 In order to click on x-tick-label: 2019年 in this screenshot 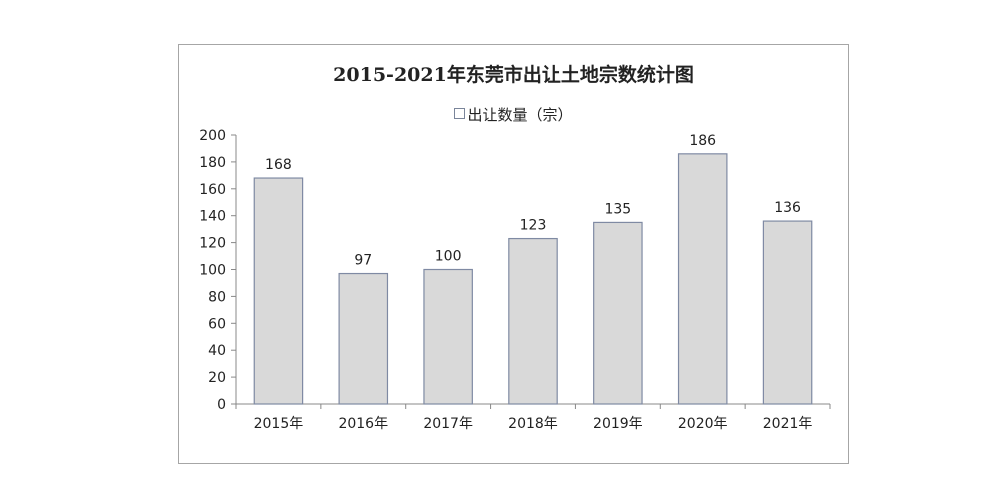, I will do `click(618, 424)`.